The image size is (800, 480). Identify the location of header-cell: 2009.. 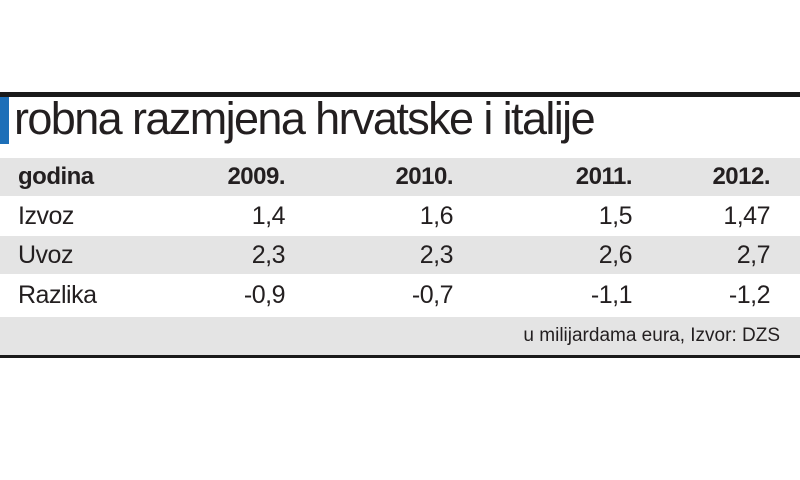
(256, 176).